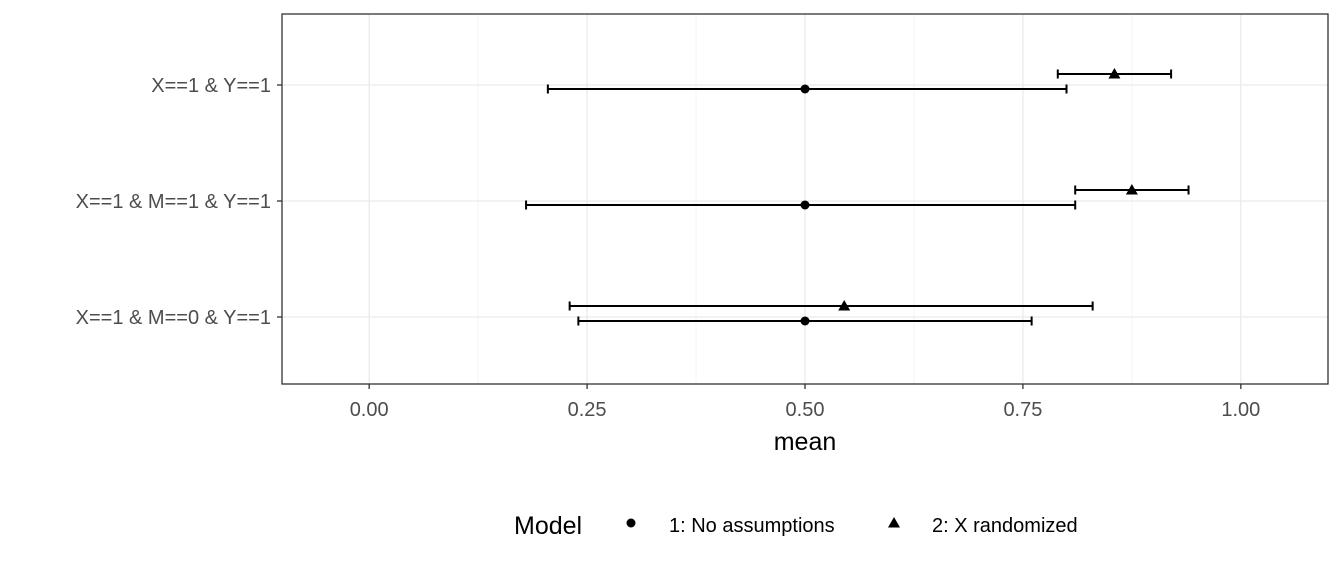 The height and width of the screenshot is (576, 1344). I want to click on legend-label: 1: No assumptions, so click(752, 526).